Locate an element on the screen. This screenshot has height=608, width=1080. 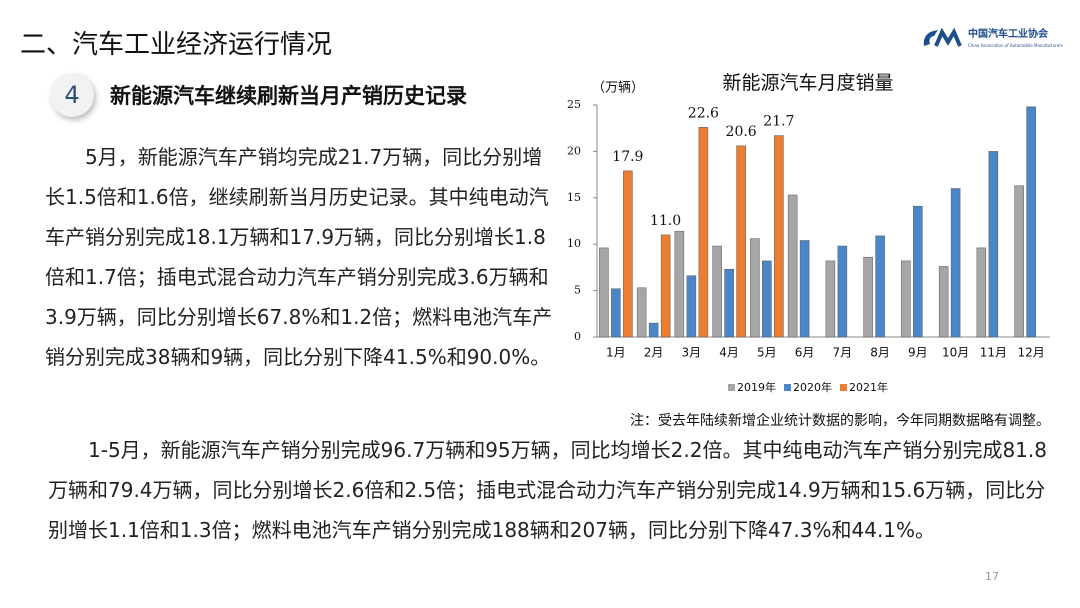
x-tick-label: 1月 is located at coordinates (616, 353).